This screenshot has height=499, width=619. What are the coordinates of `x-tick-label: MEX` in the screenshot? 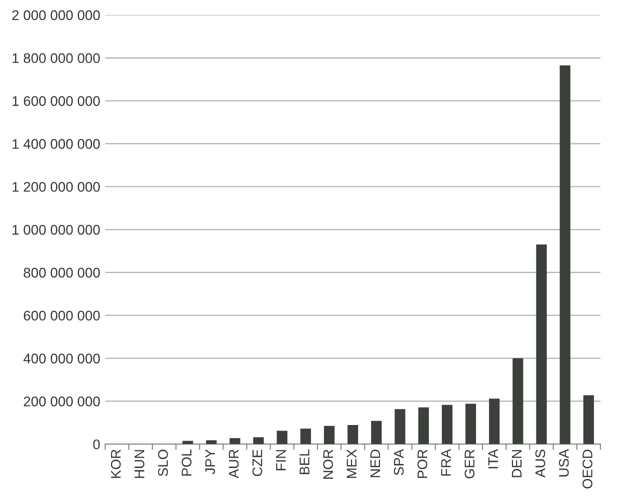 It's located at (351, 463).